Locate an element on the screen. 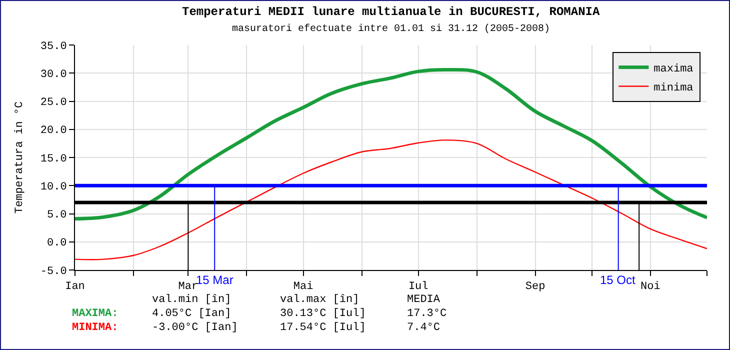  y-tick-label: 5.0 is located at coordinates (56, 216).